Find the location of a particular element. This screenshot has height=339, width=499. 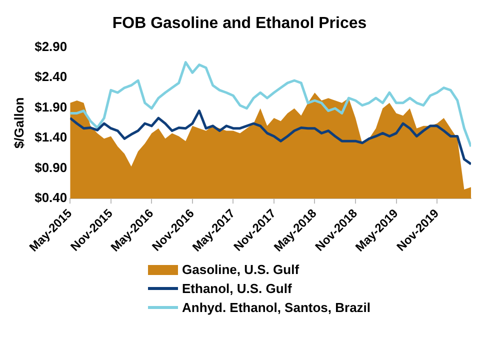

chart-title: FOB Gasoline and Ethanol Prices is located at coordinates (239, 23).